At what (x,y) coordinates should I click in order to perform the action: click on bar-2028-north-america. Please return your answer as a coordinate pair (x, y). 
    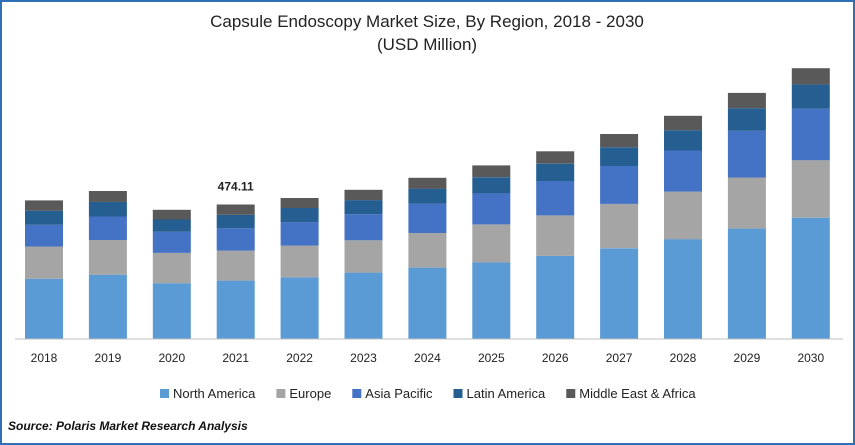
    Looking at the image, I should click on (683, 289).